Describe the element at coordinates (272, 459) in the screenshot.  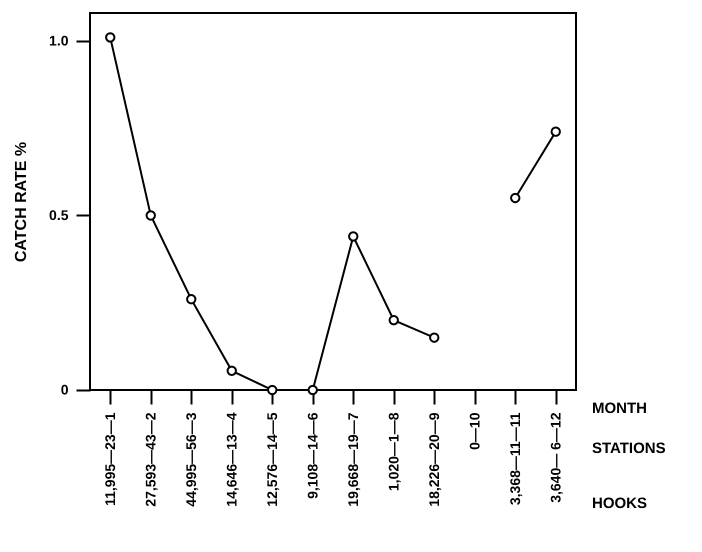
I see `x-tick-label: 12,576—14—5` at that location.